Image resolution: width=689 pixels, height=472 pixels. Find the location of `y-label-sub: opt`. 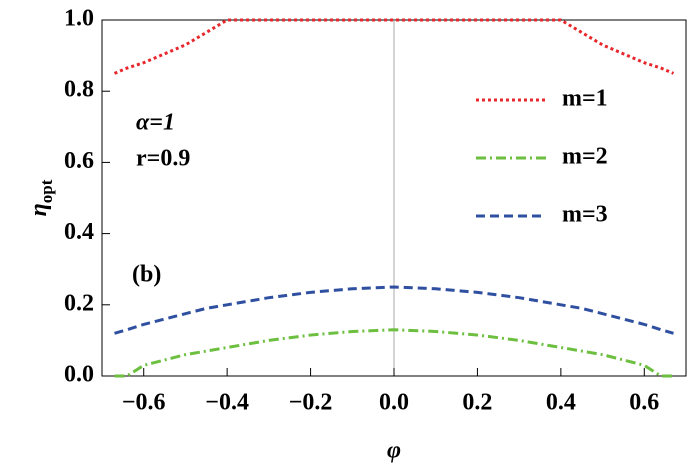

y-label-sub: opt is located at coordinates (46, 191).